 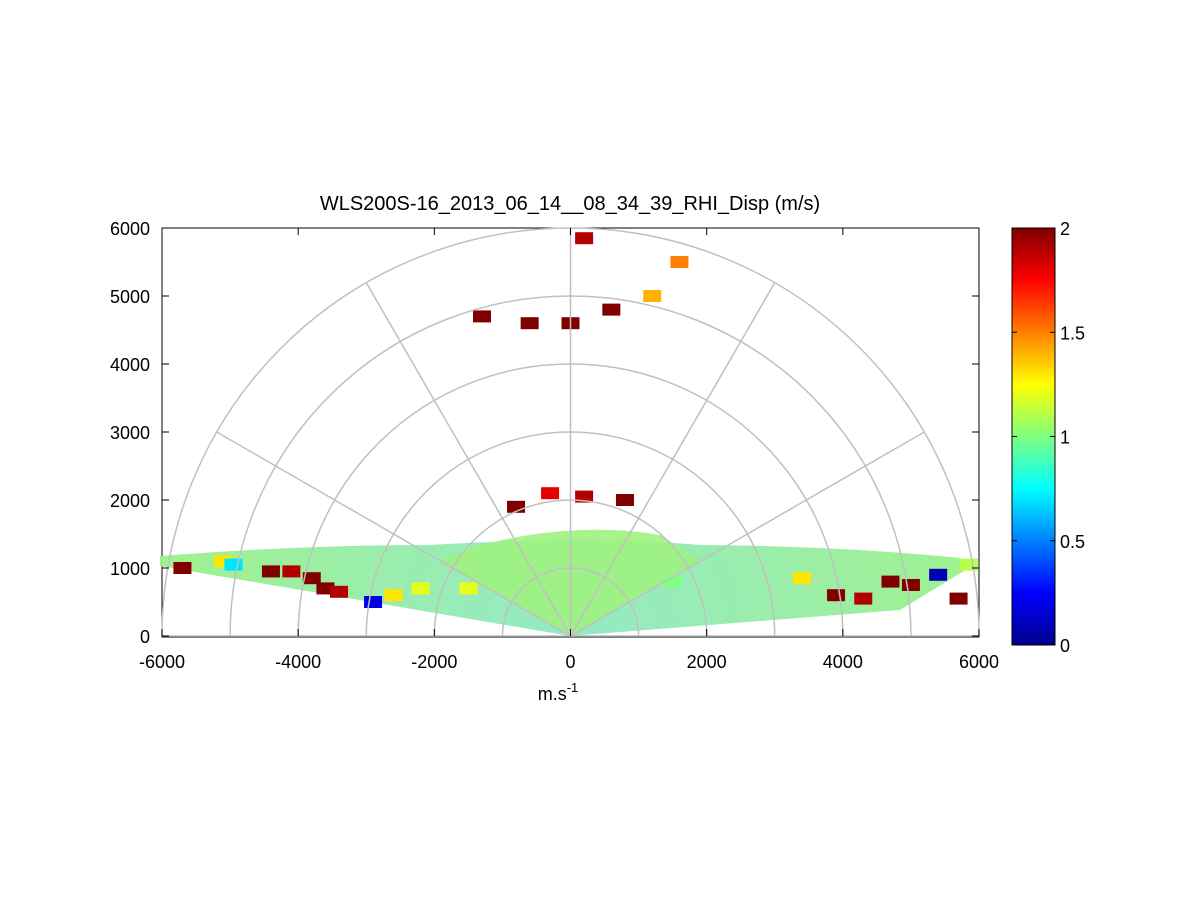 What do you see at coordinates (298, 662) in the screenshot?
I see `x-tick-label: -4000` at bounding box center [298, 662].